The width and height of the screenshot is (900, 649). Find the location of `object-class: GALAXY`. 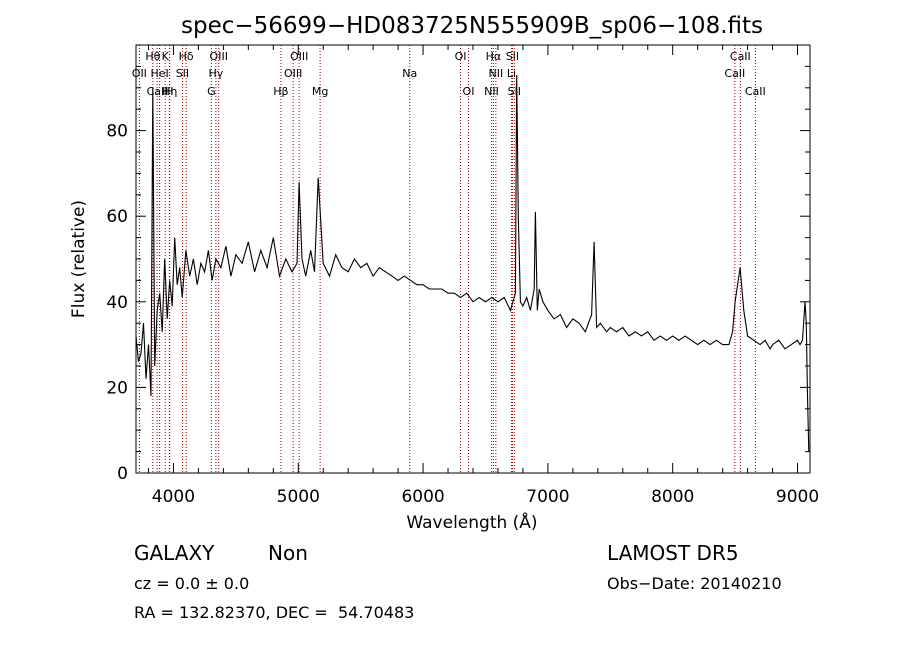

object-class: GALAXY is located at coordinates (174, 553).